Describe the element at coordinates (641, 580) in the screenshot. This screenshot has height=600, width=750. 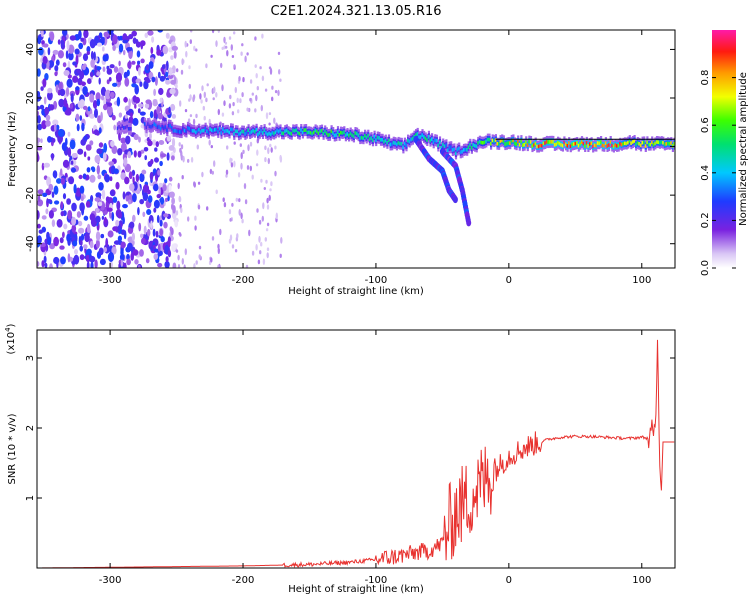
I see `x-tick-label: 100` at that location.